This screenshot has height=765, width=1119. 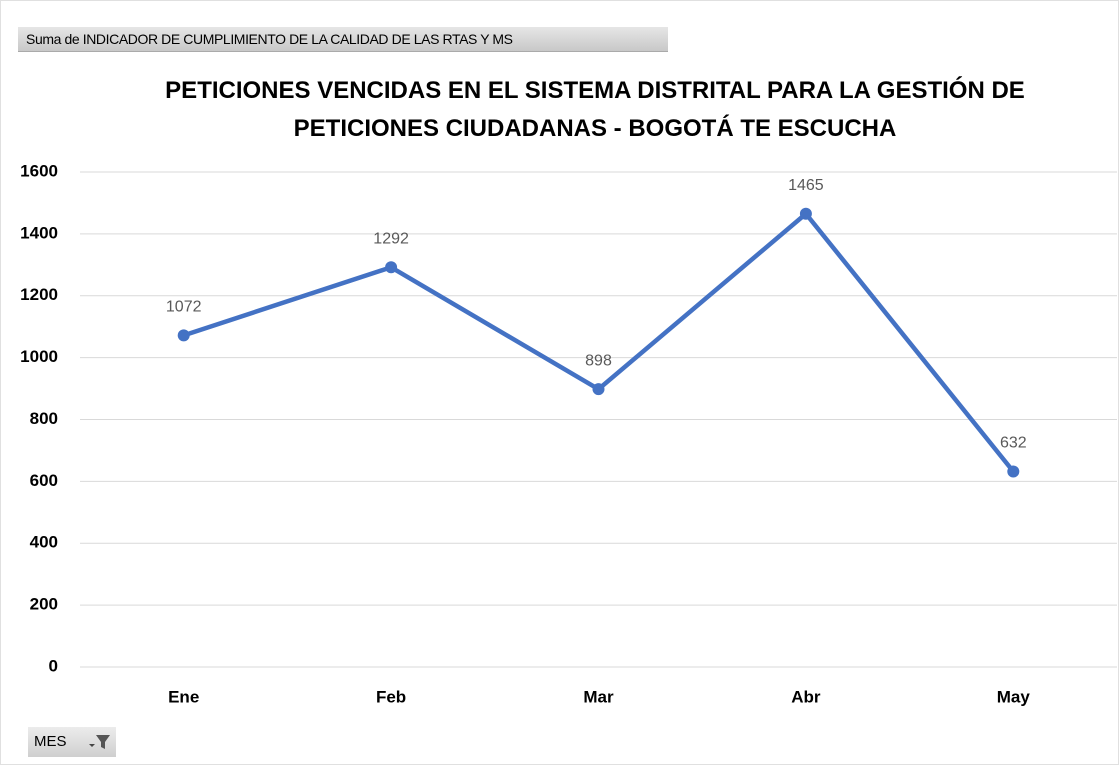 I want to click on filter-icon, so click(x=99, y=742).